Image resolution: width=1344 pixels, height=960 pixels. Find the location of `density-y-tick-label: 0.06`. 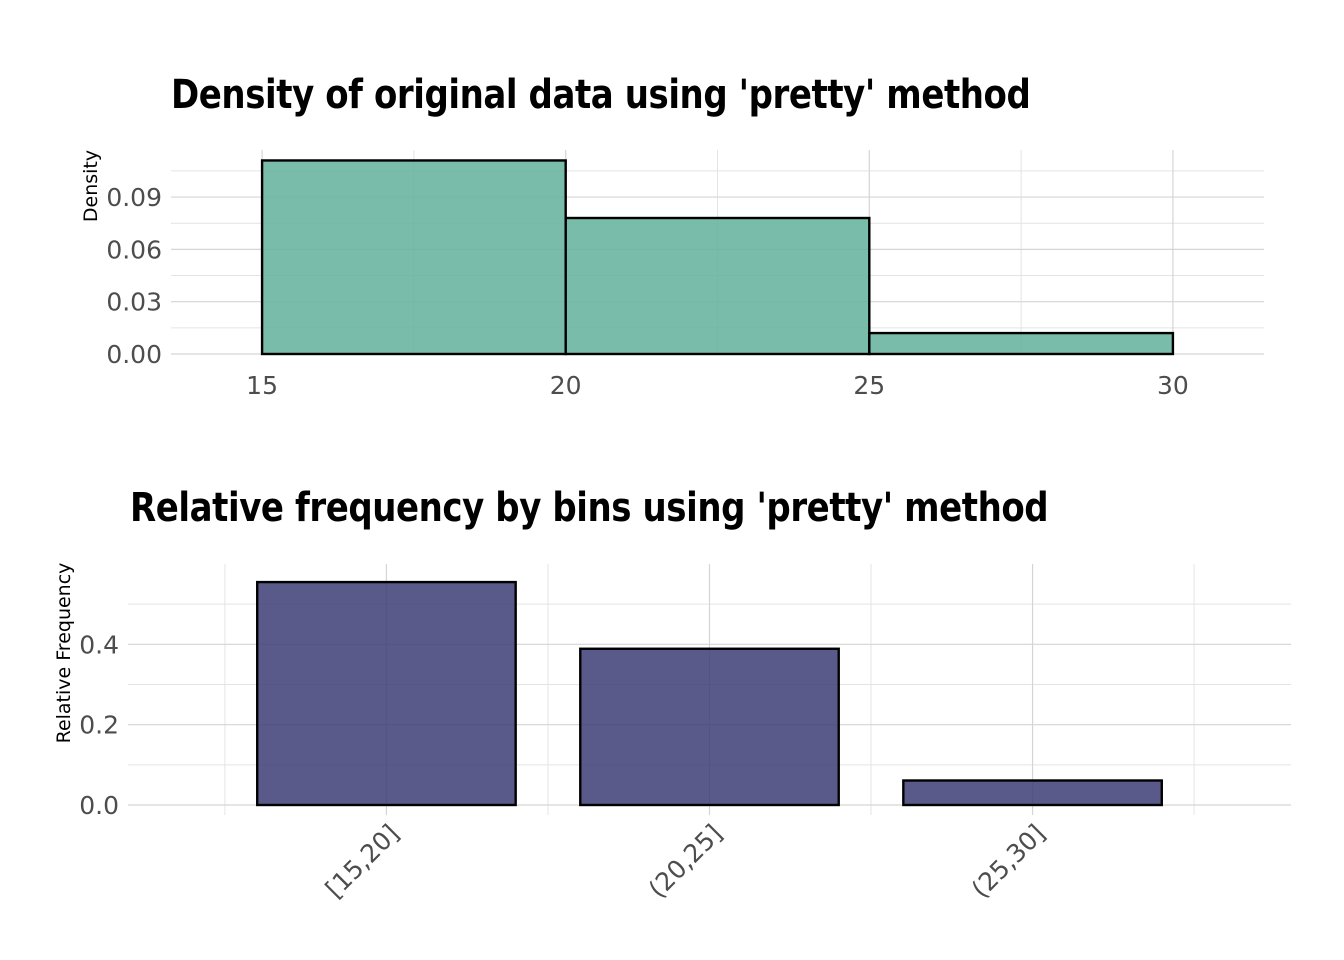

density-y-tick-label: 0.06 is located at coordinates (134, 249).